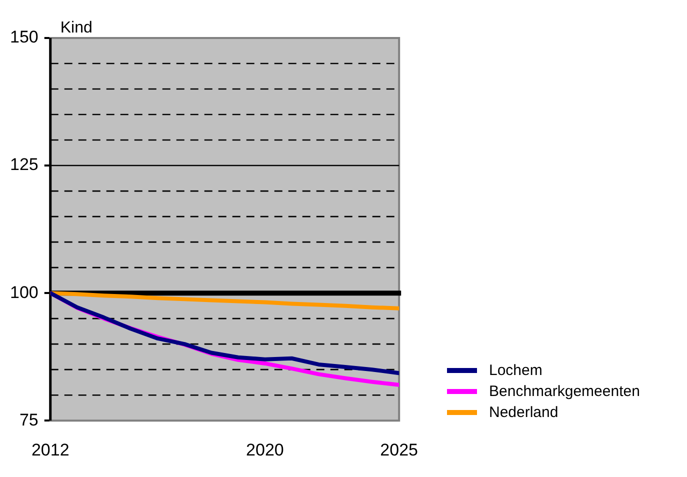 The image size is (687, 477). Describe the element at coordinates (76, 27) in the screenshot. I see `y-axis-title: Kind` at that location.